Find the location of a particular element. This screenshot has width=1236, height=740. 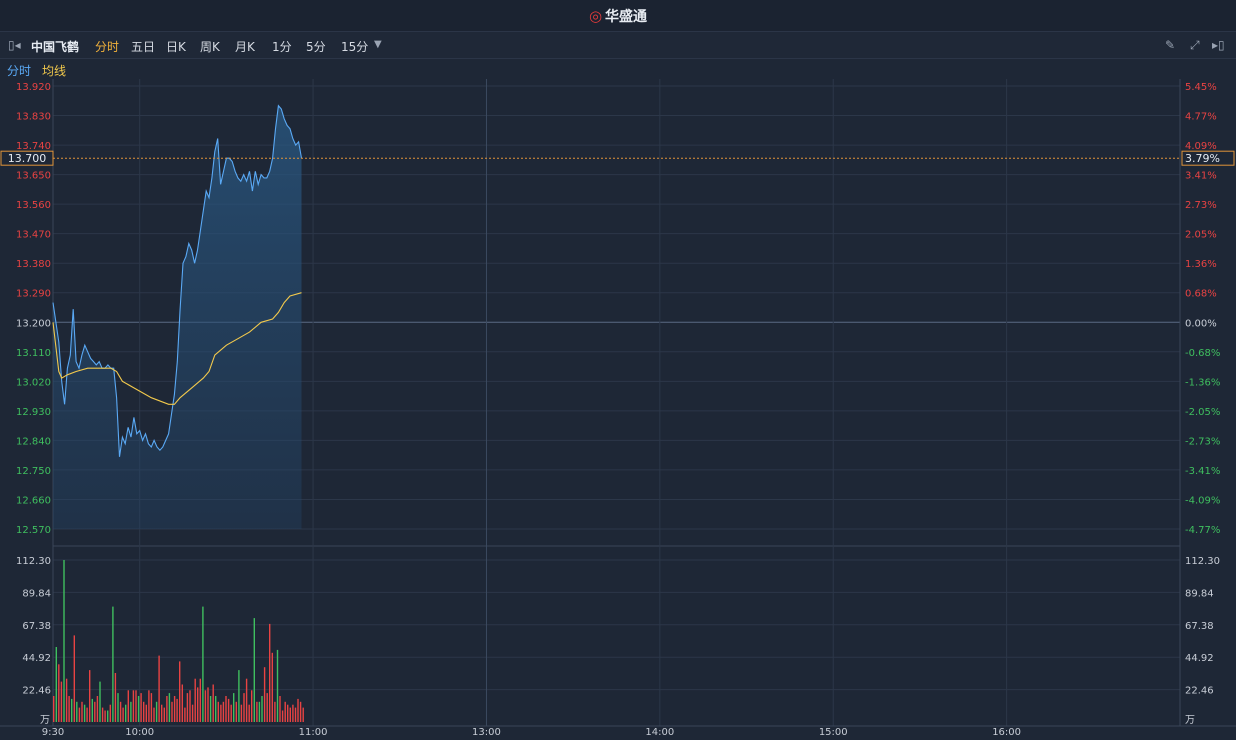

percent-tick-label: -1.36% is located at coordinates (1202, 382).